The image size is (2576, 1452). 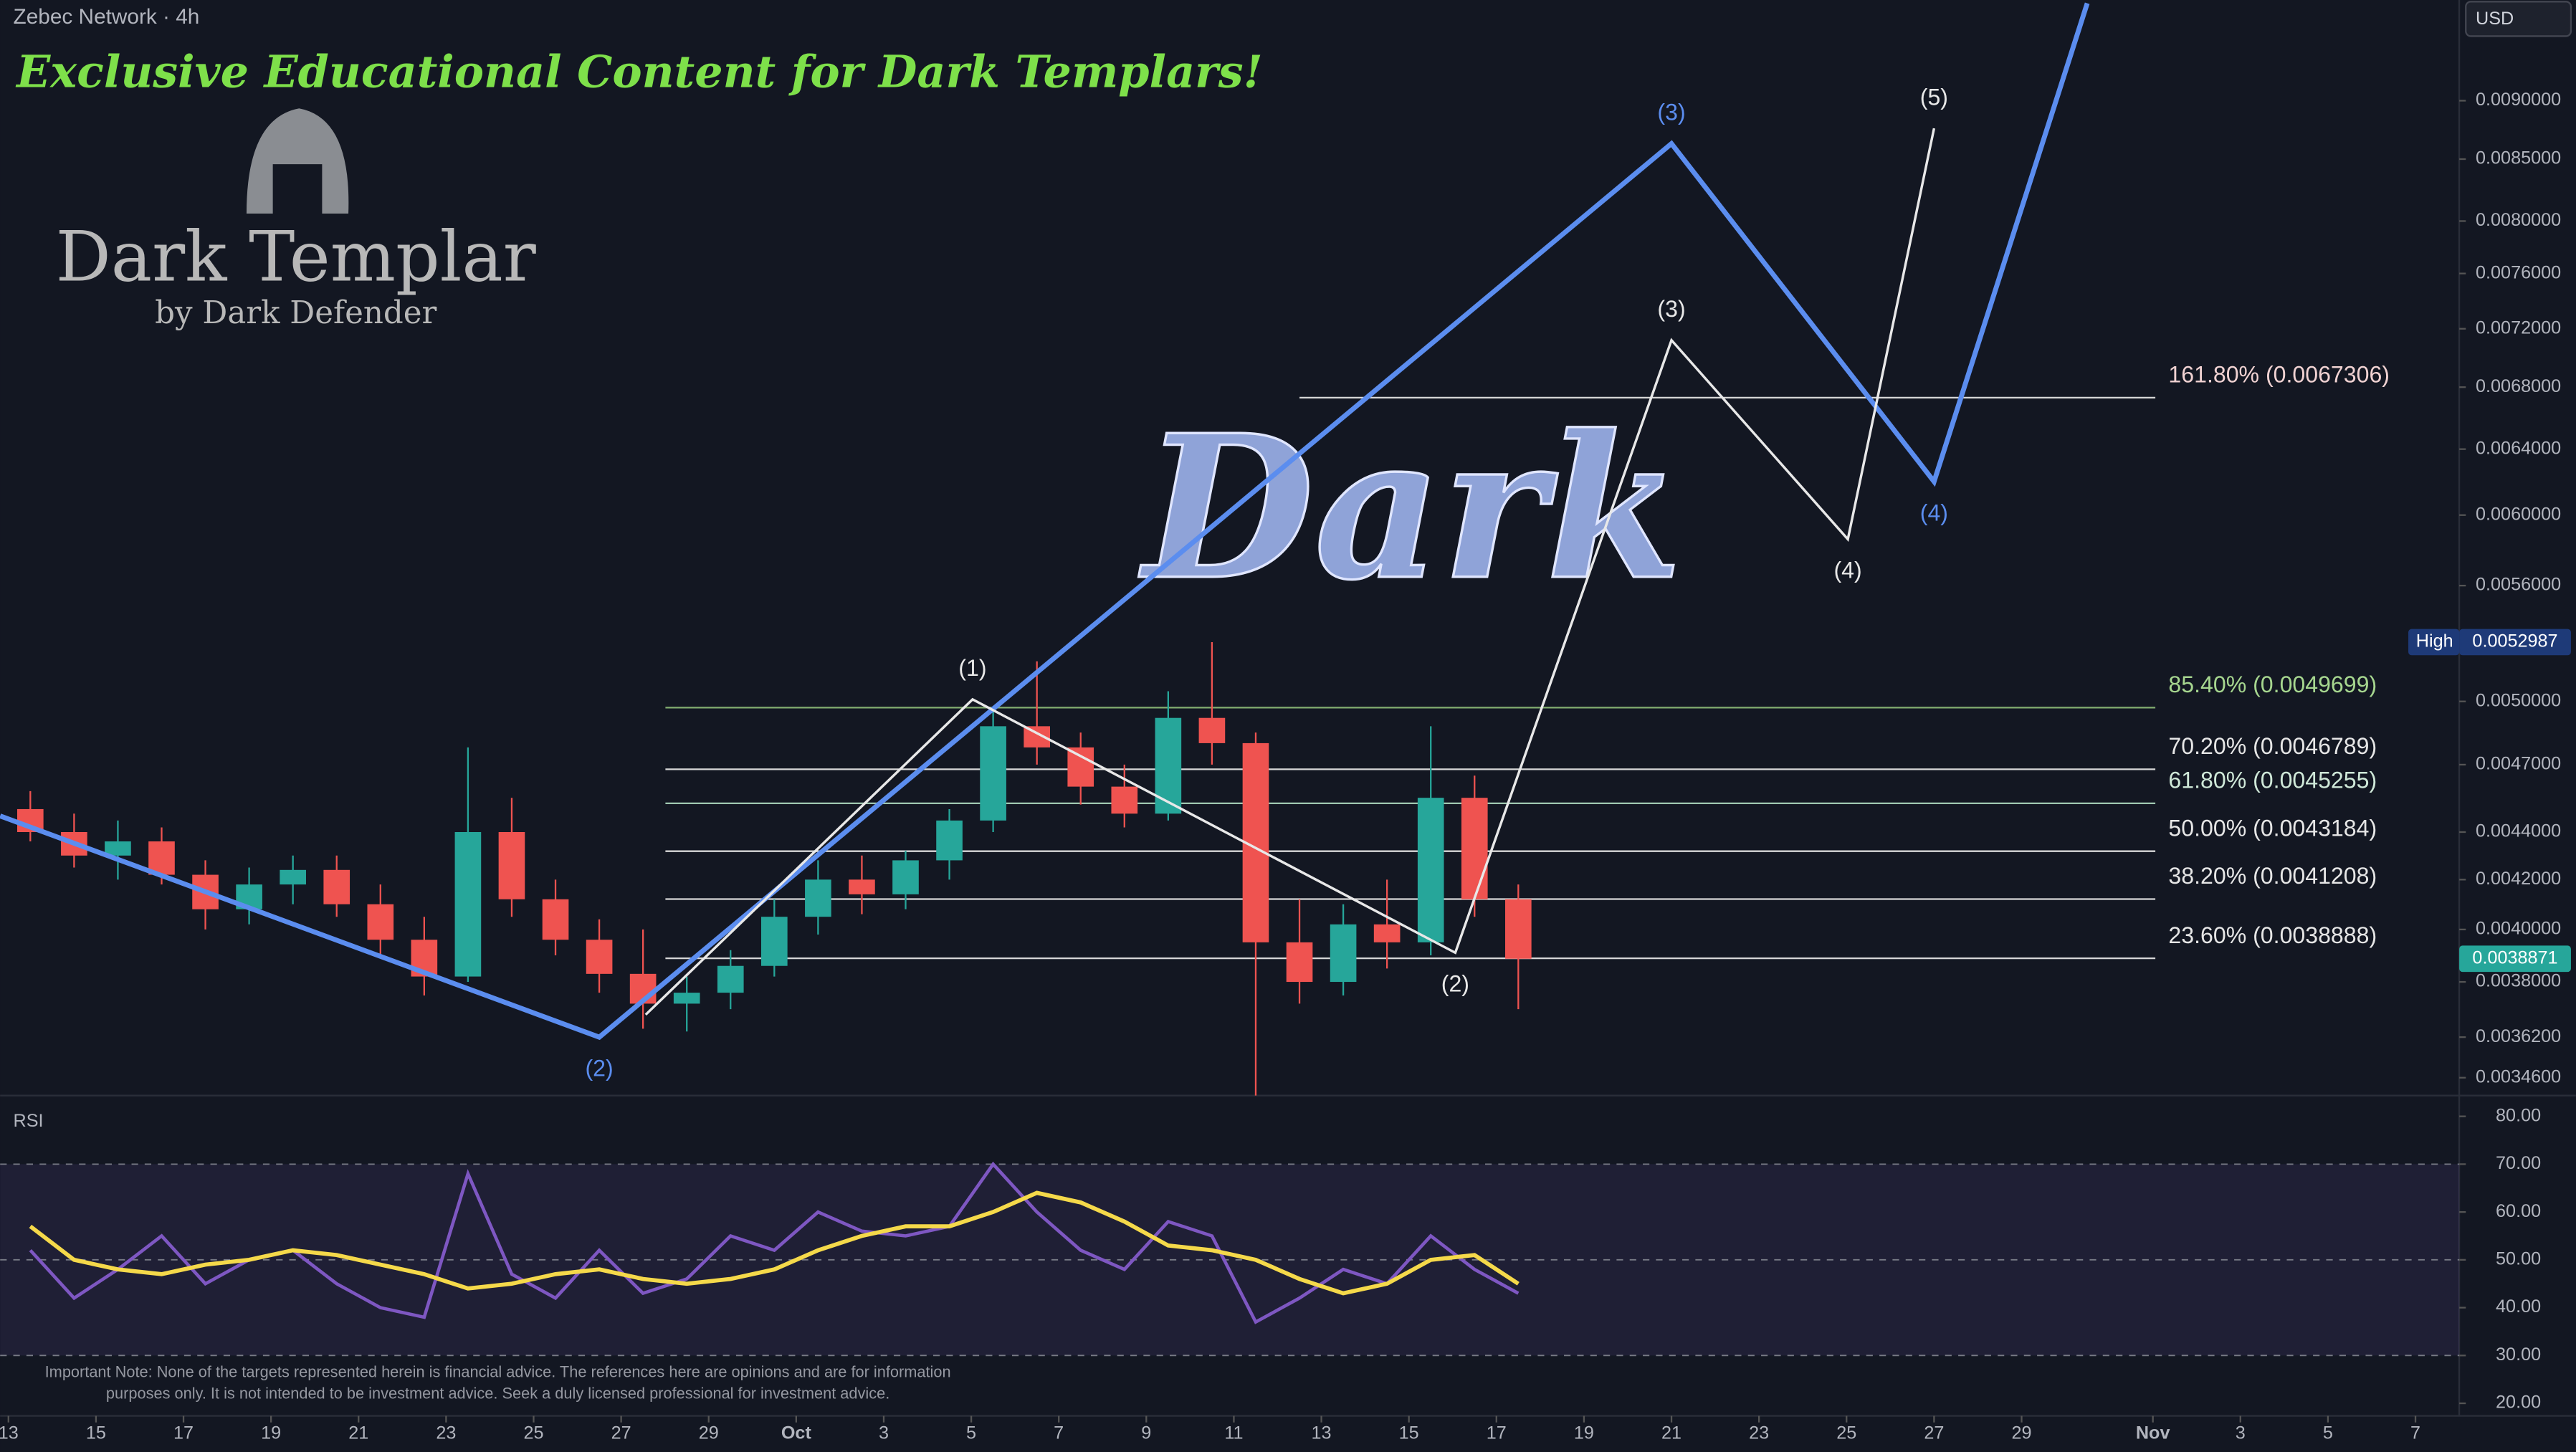 I want to click on badge-tag, so click(x=2434, y=642).